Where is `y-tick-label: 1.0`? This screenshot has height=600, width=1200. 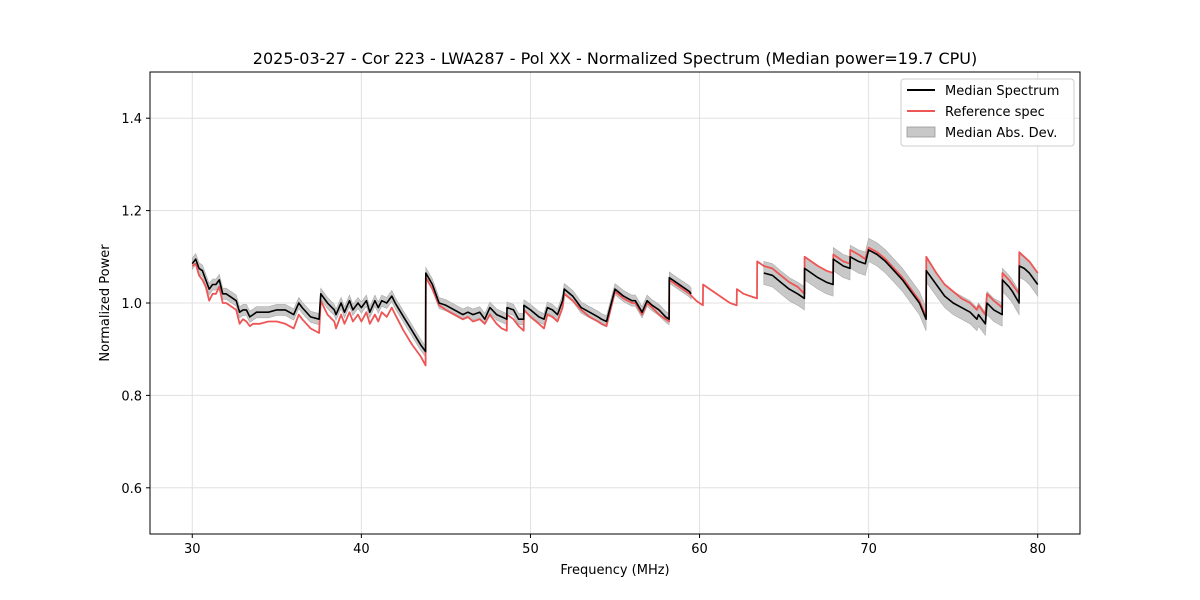 y-tick-label: 1.0 is located at coordinates (131, 304).